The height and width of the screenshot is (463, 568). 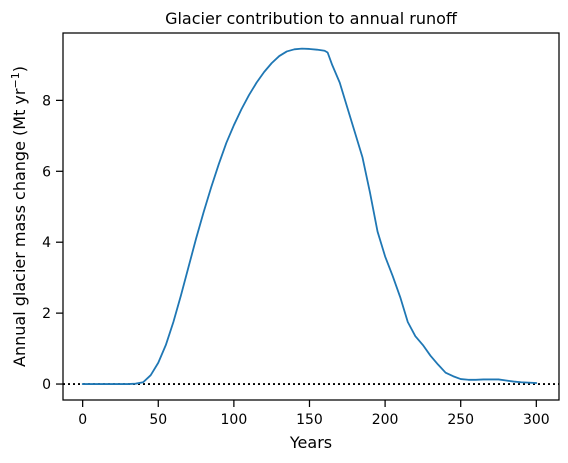 I want to click on y-tick-label: 0, so click(x=46, y=385).